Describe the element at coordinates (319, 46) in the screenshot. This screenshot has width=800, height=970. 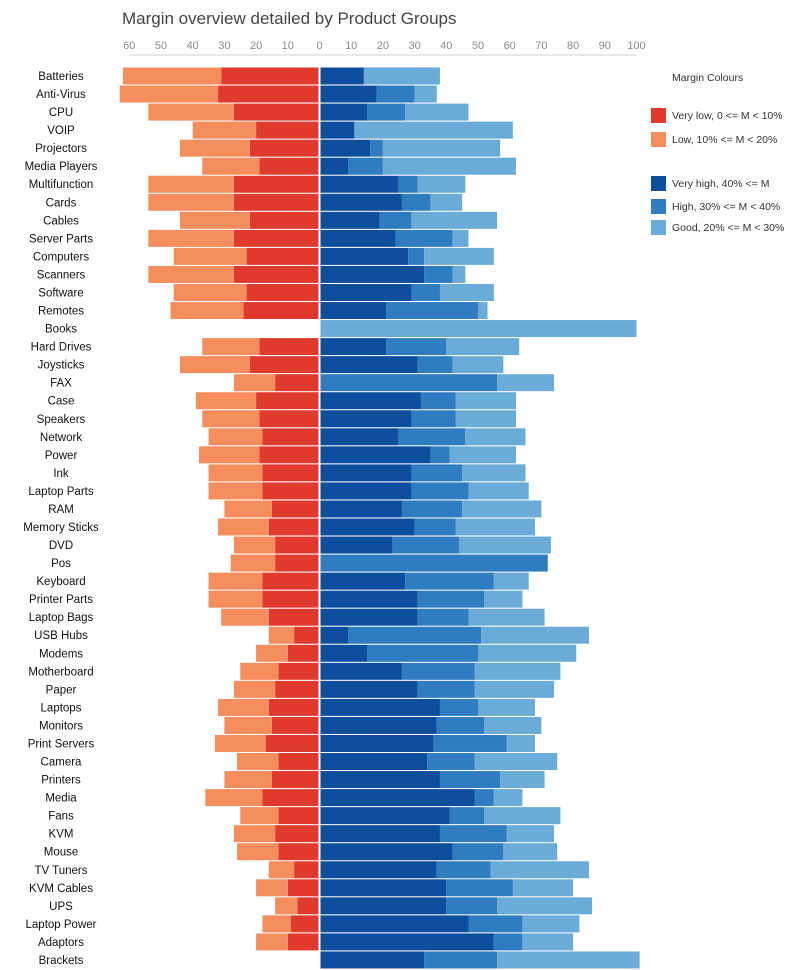
I see `x-tick-label: 0` at that location.